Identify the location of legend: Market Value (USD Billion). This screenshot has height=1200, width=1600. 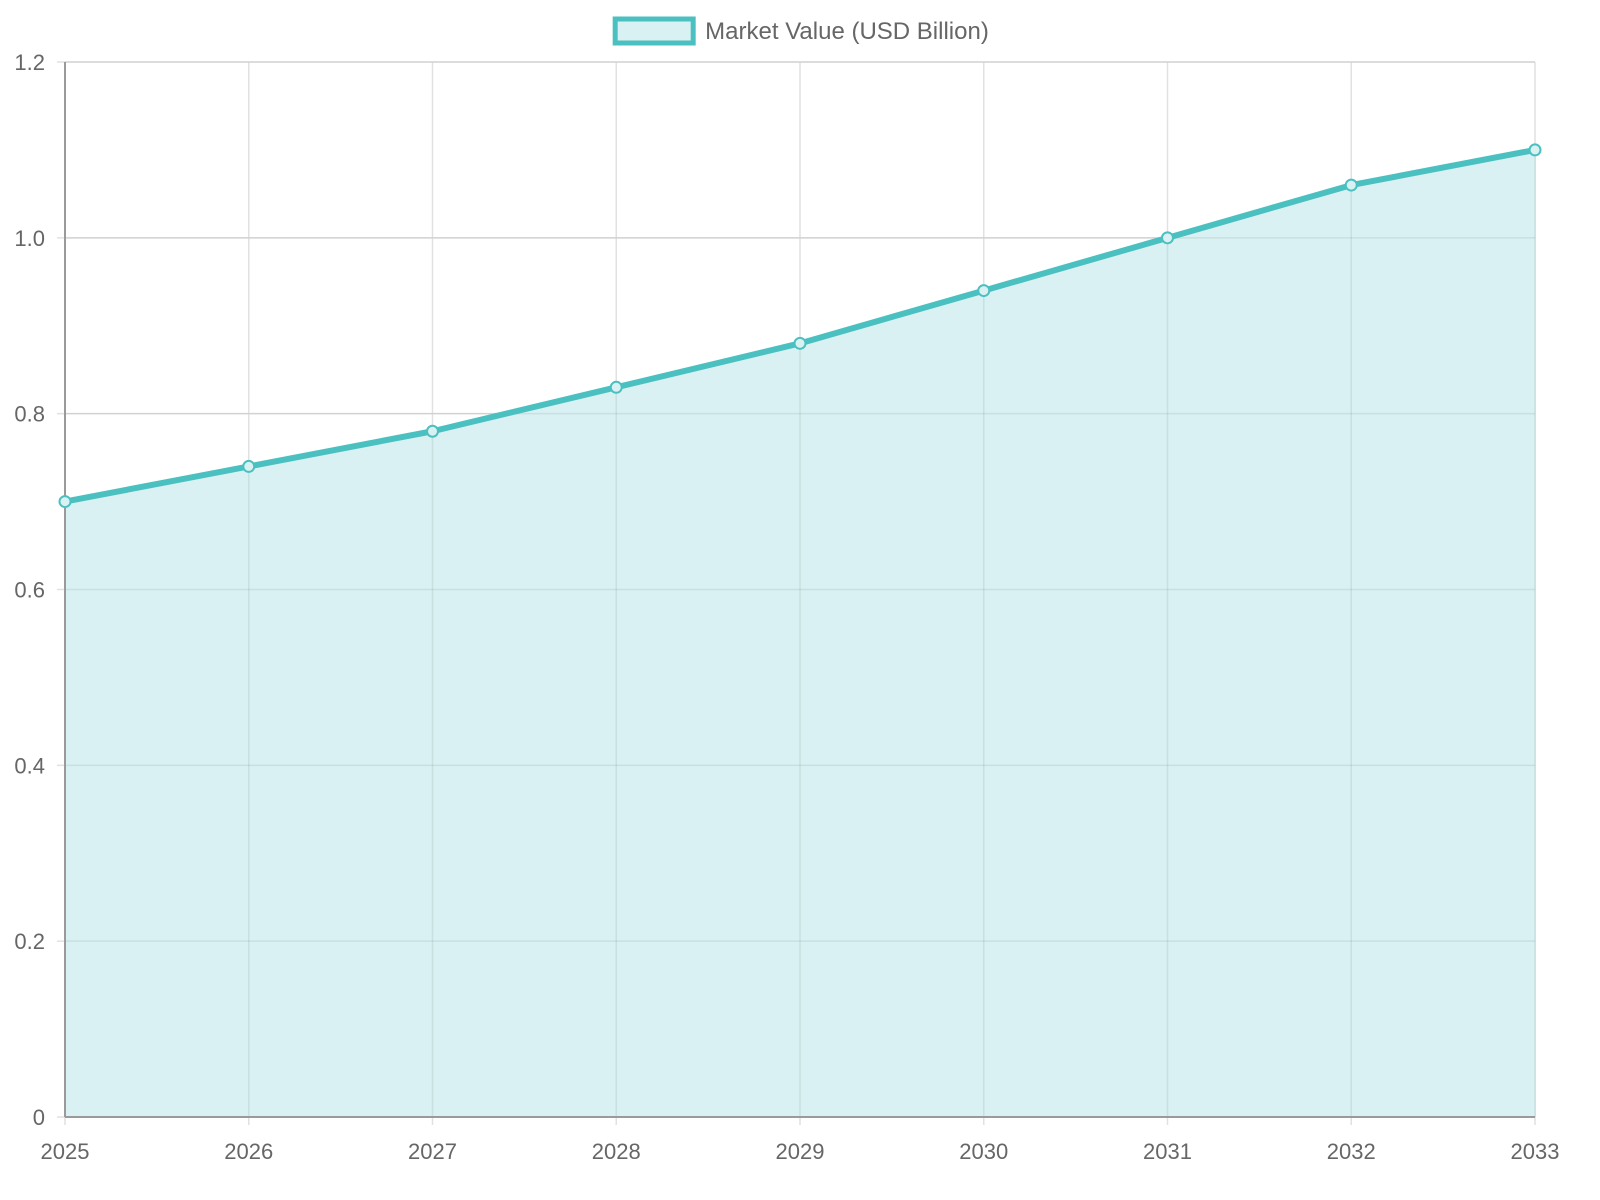
(800, 31).